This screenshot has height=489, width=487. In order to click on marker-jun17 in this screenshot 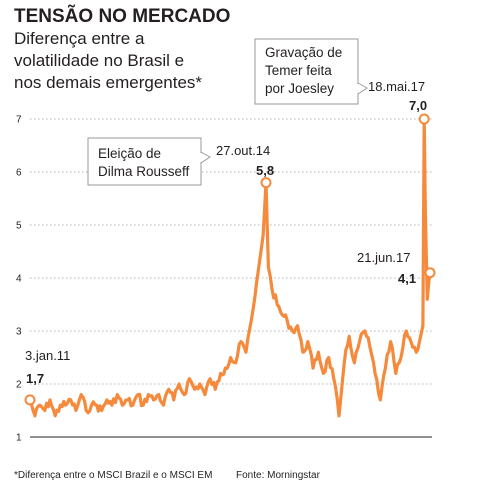, I will do `click(430, 273)`.